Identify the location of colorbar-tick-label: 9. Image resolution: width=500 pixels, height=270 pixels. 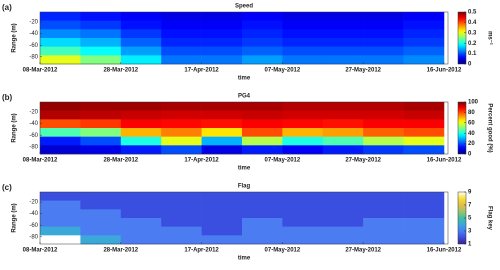
(470, 193).